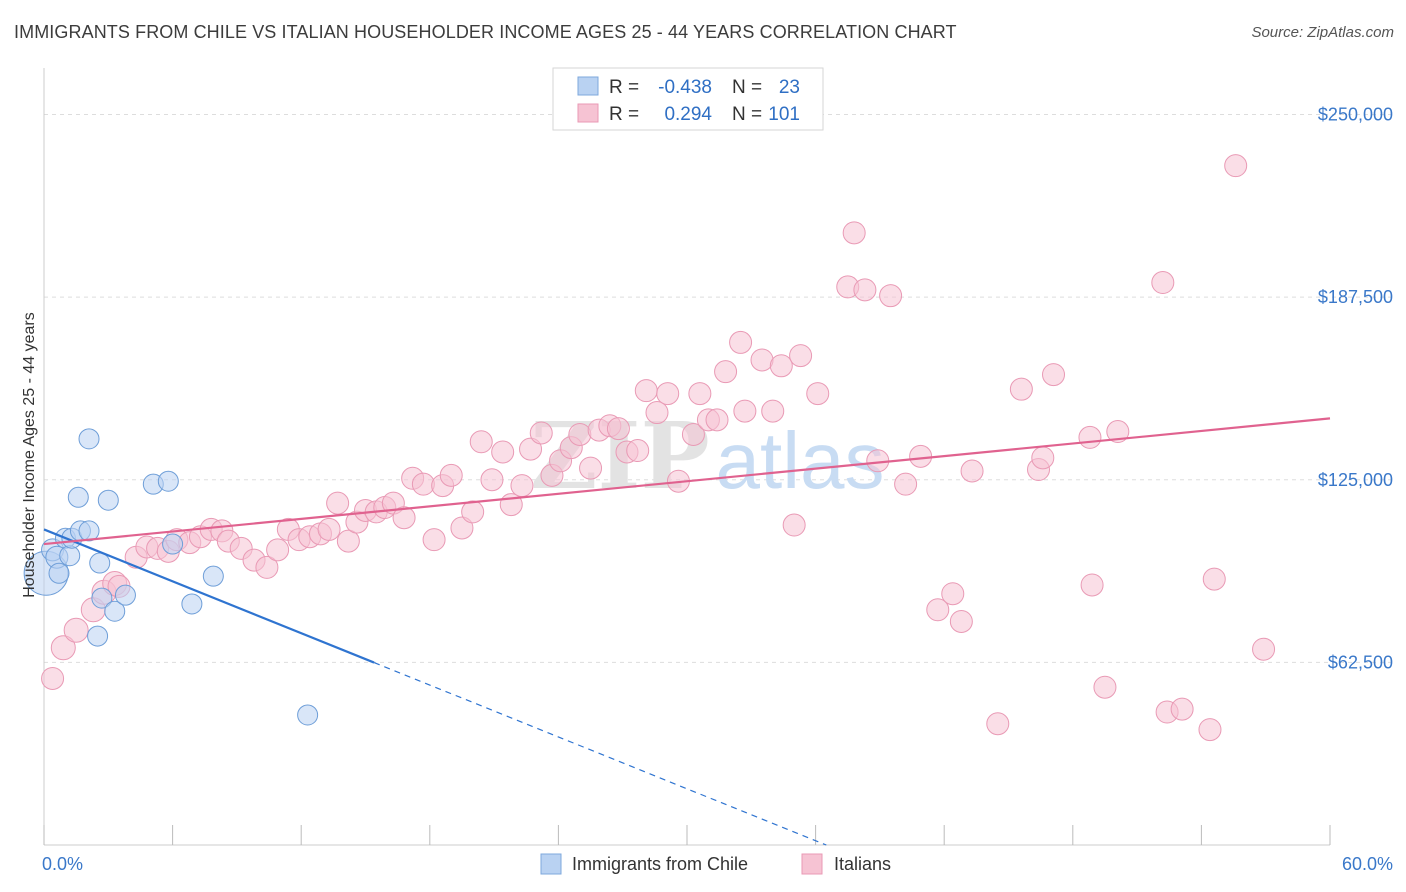  Describe the element at coordinates (688, 114) in the screenshot. I see `legend-r-value-italians: 0.294` at that location.